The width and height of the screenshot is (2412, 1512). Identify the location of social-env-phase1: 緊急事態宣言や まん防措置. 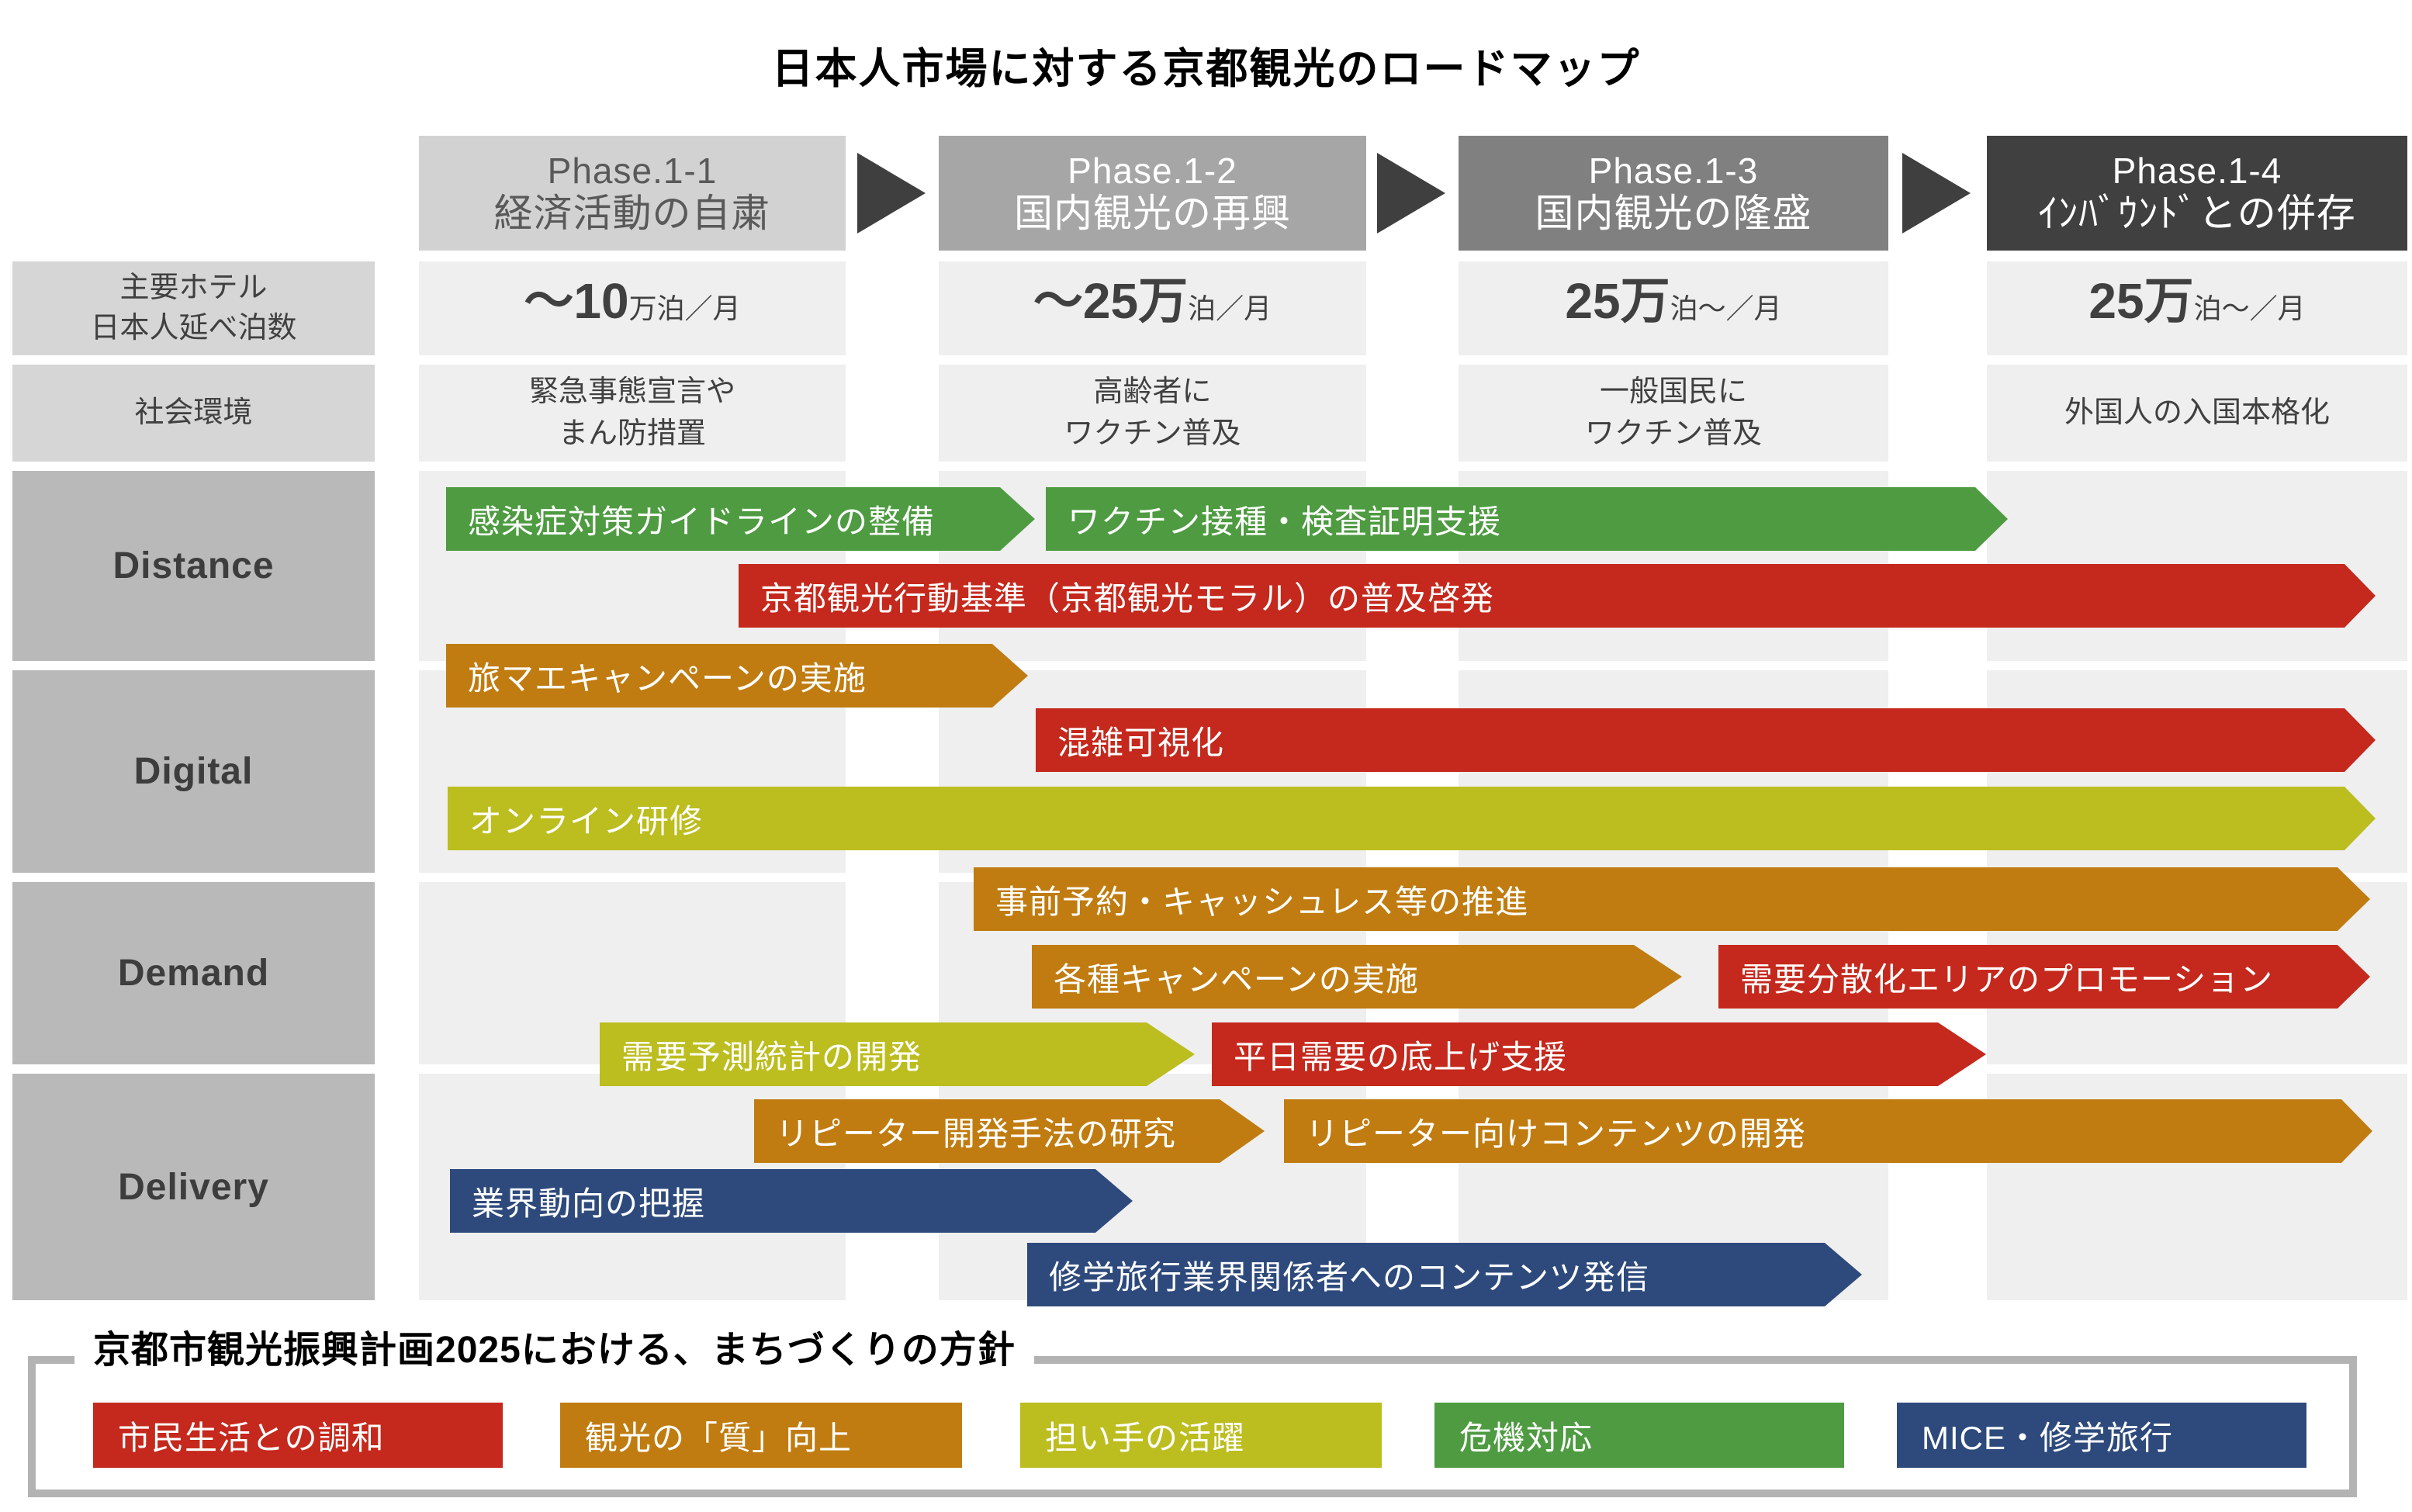
(632, 413).